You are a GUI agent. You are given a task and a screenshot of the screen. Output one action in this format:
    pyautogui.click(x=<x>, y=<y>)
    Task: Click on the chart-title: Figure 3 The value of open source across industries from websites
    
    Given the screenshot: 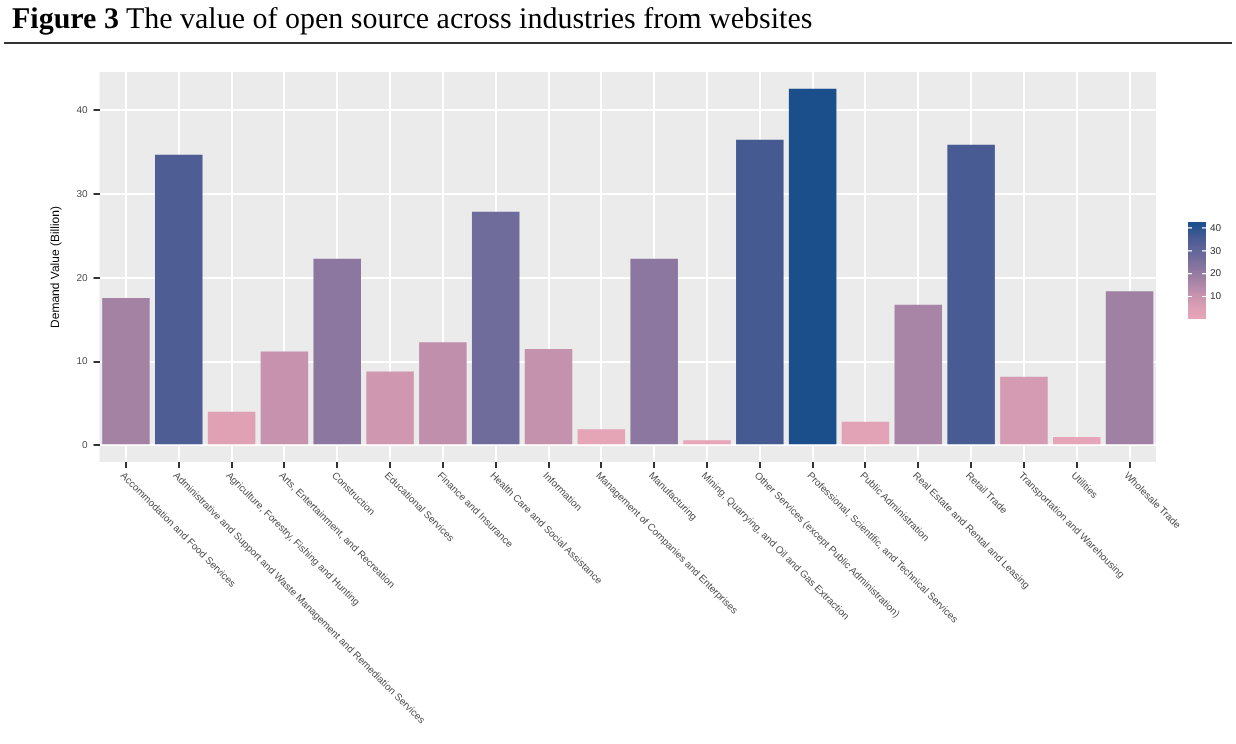 What is the action you would take?
    pyautogui.click(x=618, y=22)
    